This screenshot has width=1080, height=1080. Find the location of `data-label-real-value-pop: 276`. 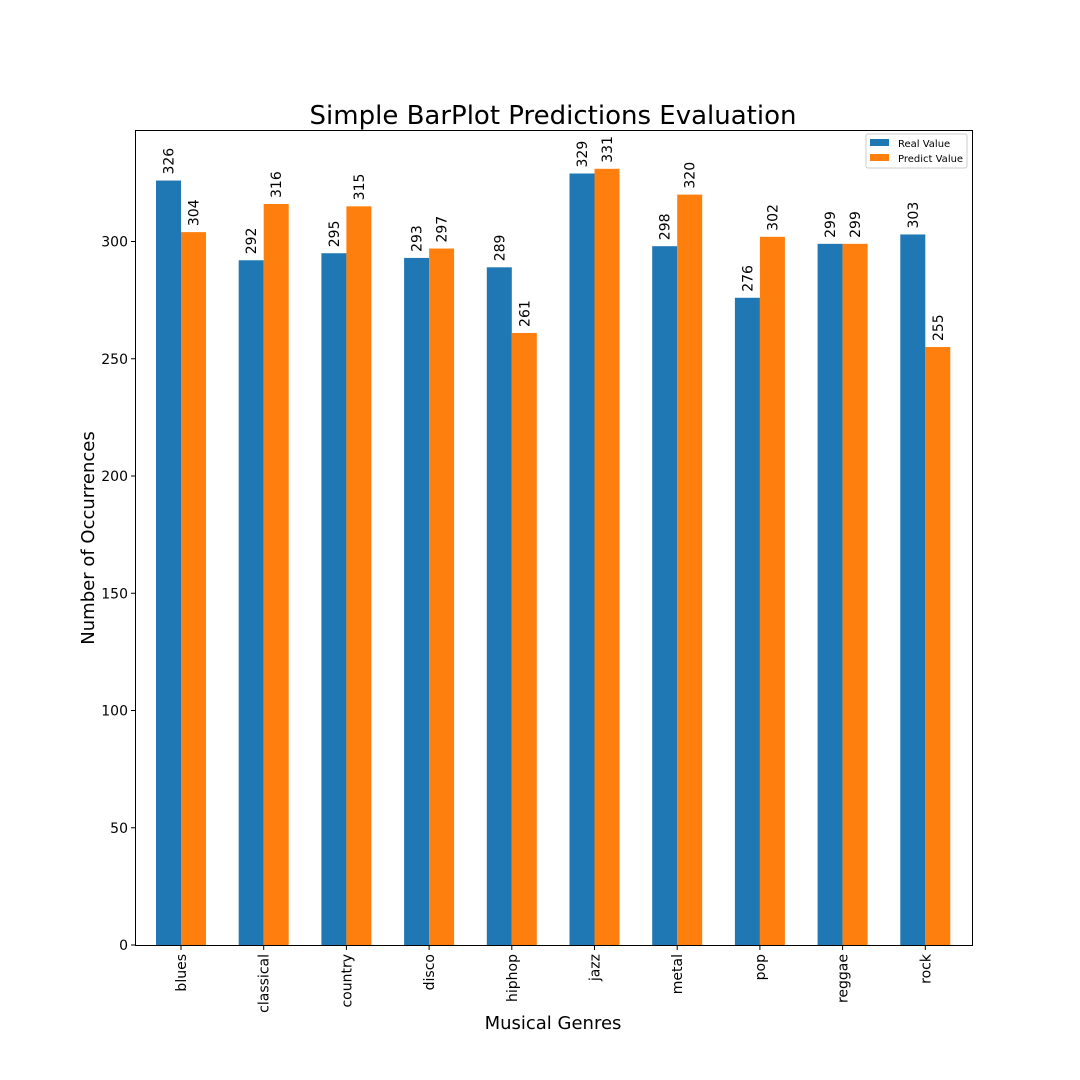

data-label-real-value-pop: 276 is located at coordinates (748, 278).